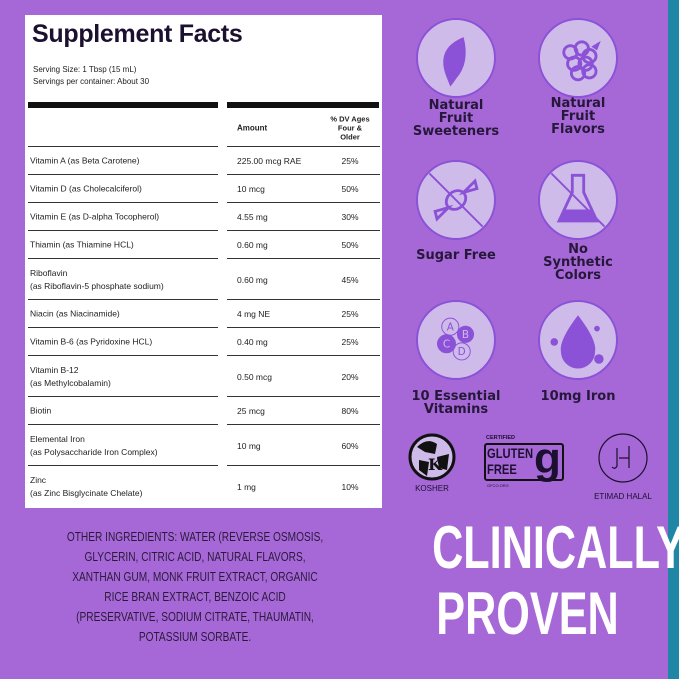 The width and height of the screenshot is (679, 679). Describe the element at coordinates (456, 255) in the screenshot. I see `feature-label: Sugar Free` at that location.